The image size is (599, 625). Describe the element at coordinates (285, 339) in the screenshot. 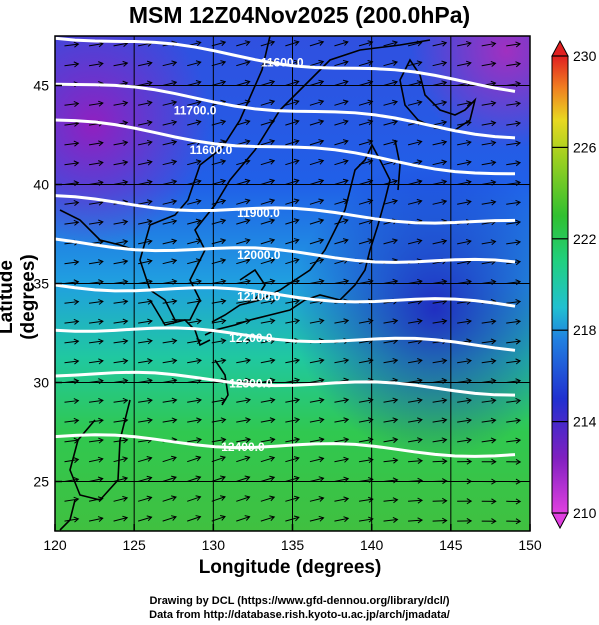

I see `contour-line` at that location.